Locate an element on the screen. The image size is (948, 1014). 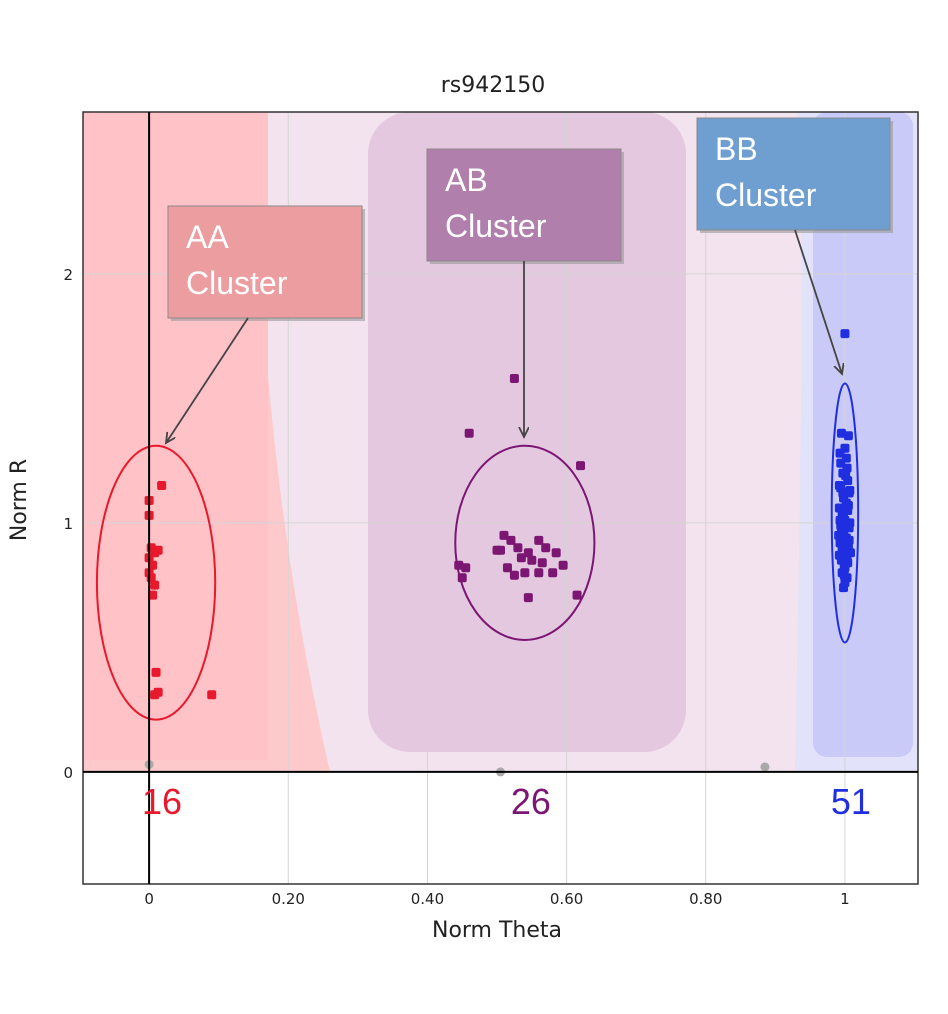
aa-callout-text: Cluster is located at coordinates (237, 283).